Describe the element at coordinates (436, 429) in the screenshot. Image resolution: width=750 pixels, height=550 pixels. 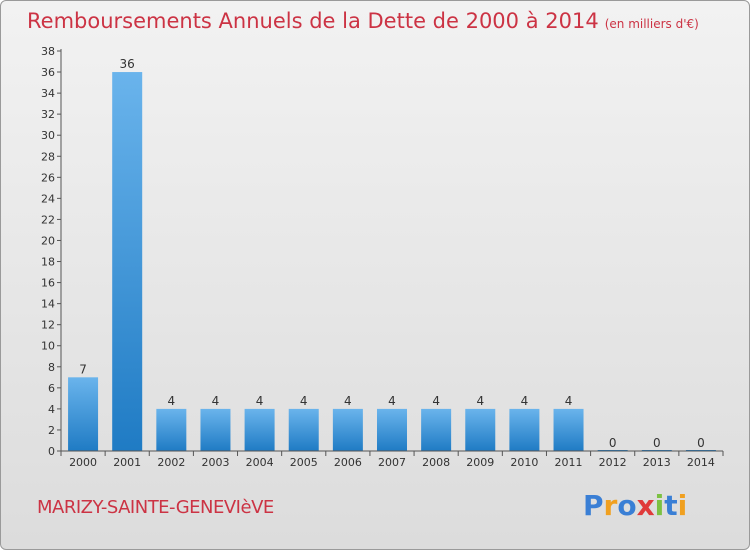
I see `bar-2008` at that location.